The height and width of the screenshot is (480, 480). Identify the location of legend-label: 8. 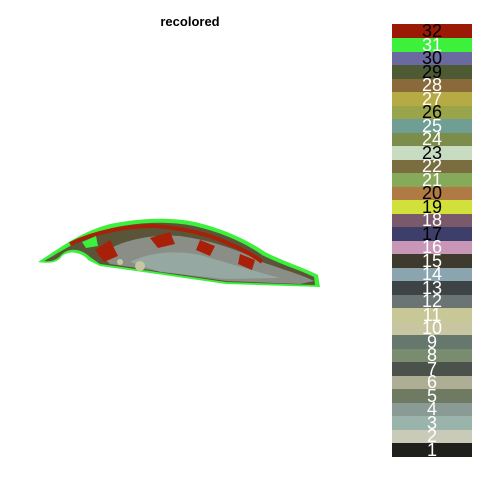
(431, 355).